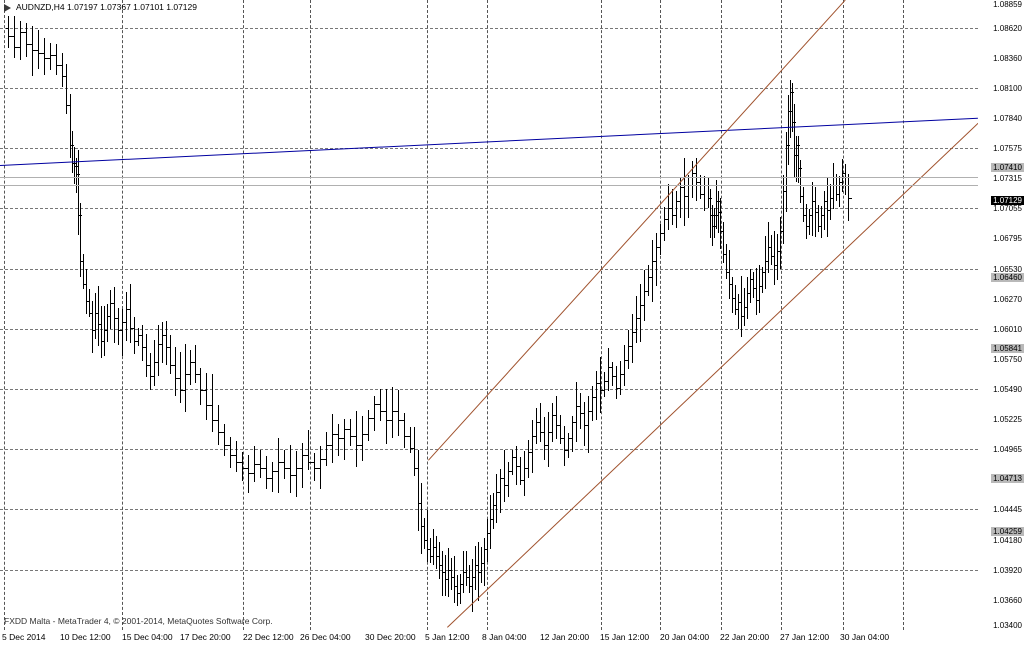  What do you see at coordinates (390, 637) in the screenshot?
I see `time-axis-label: 30 Dec 20:00` at bounding box center [390, 637].